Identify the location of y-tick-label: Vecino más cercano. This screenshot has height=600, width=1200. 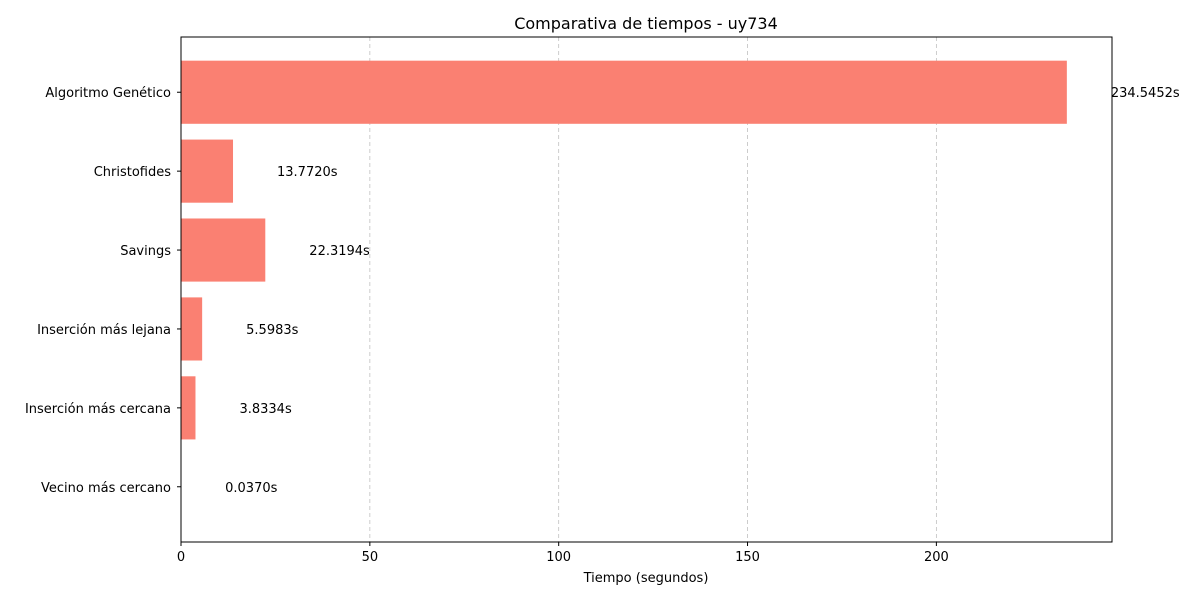
(106, 488).